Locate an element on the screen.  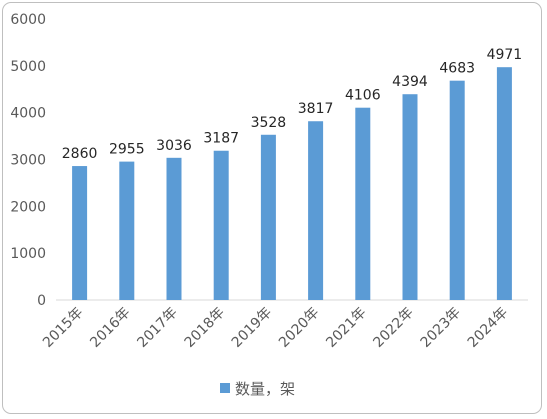
data-label: 2955 is located at coordinates (127, 150).